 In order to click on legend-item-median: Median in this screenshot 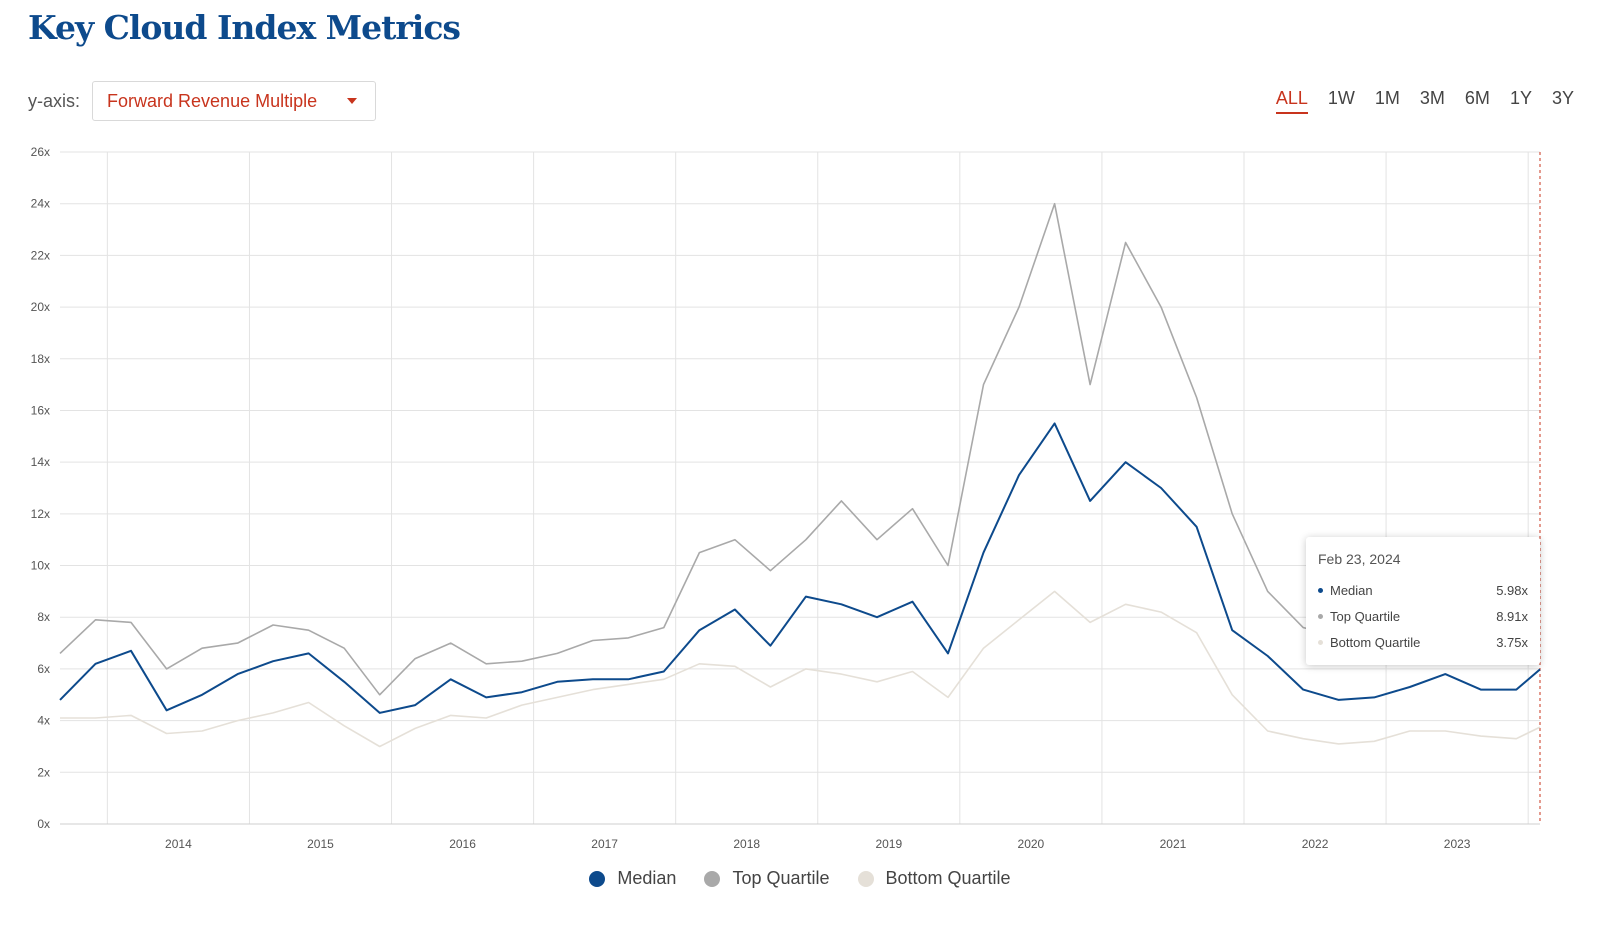, I will do `click(632, 878)`.